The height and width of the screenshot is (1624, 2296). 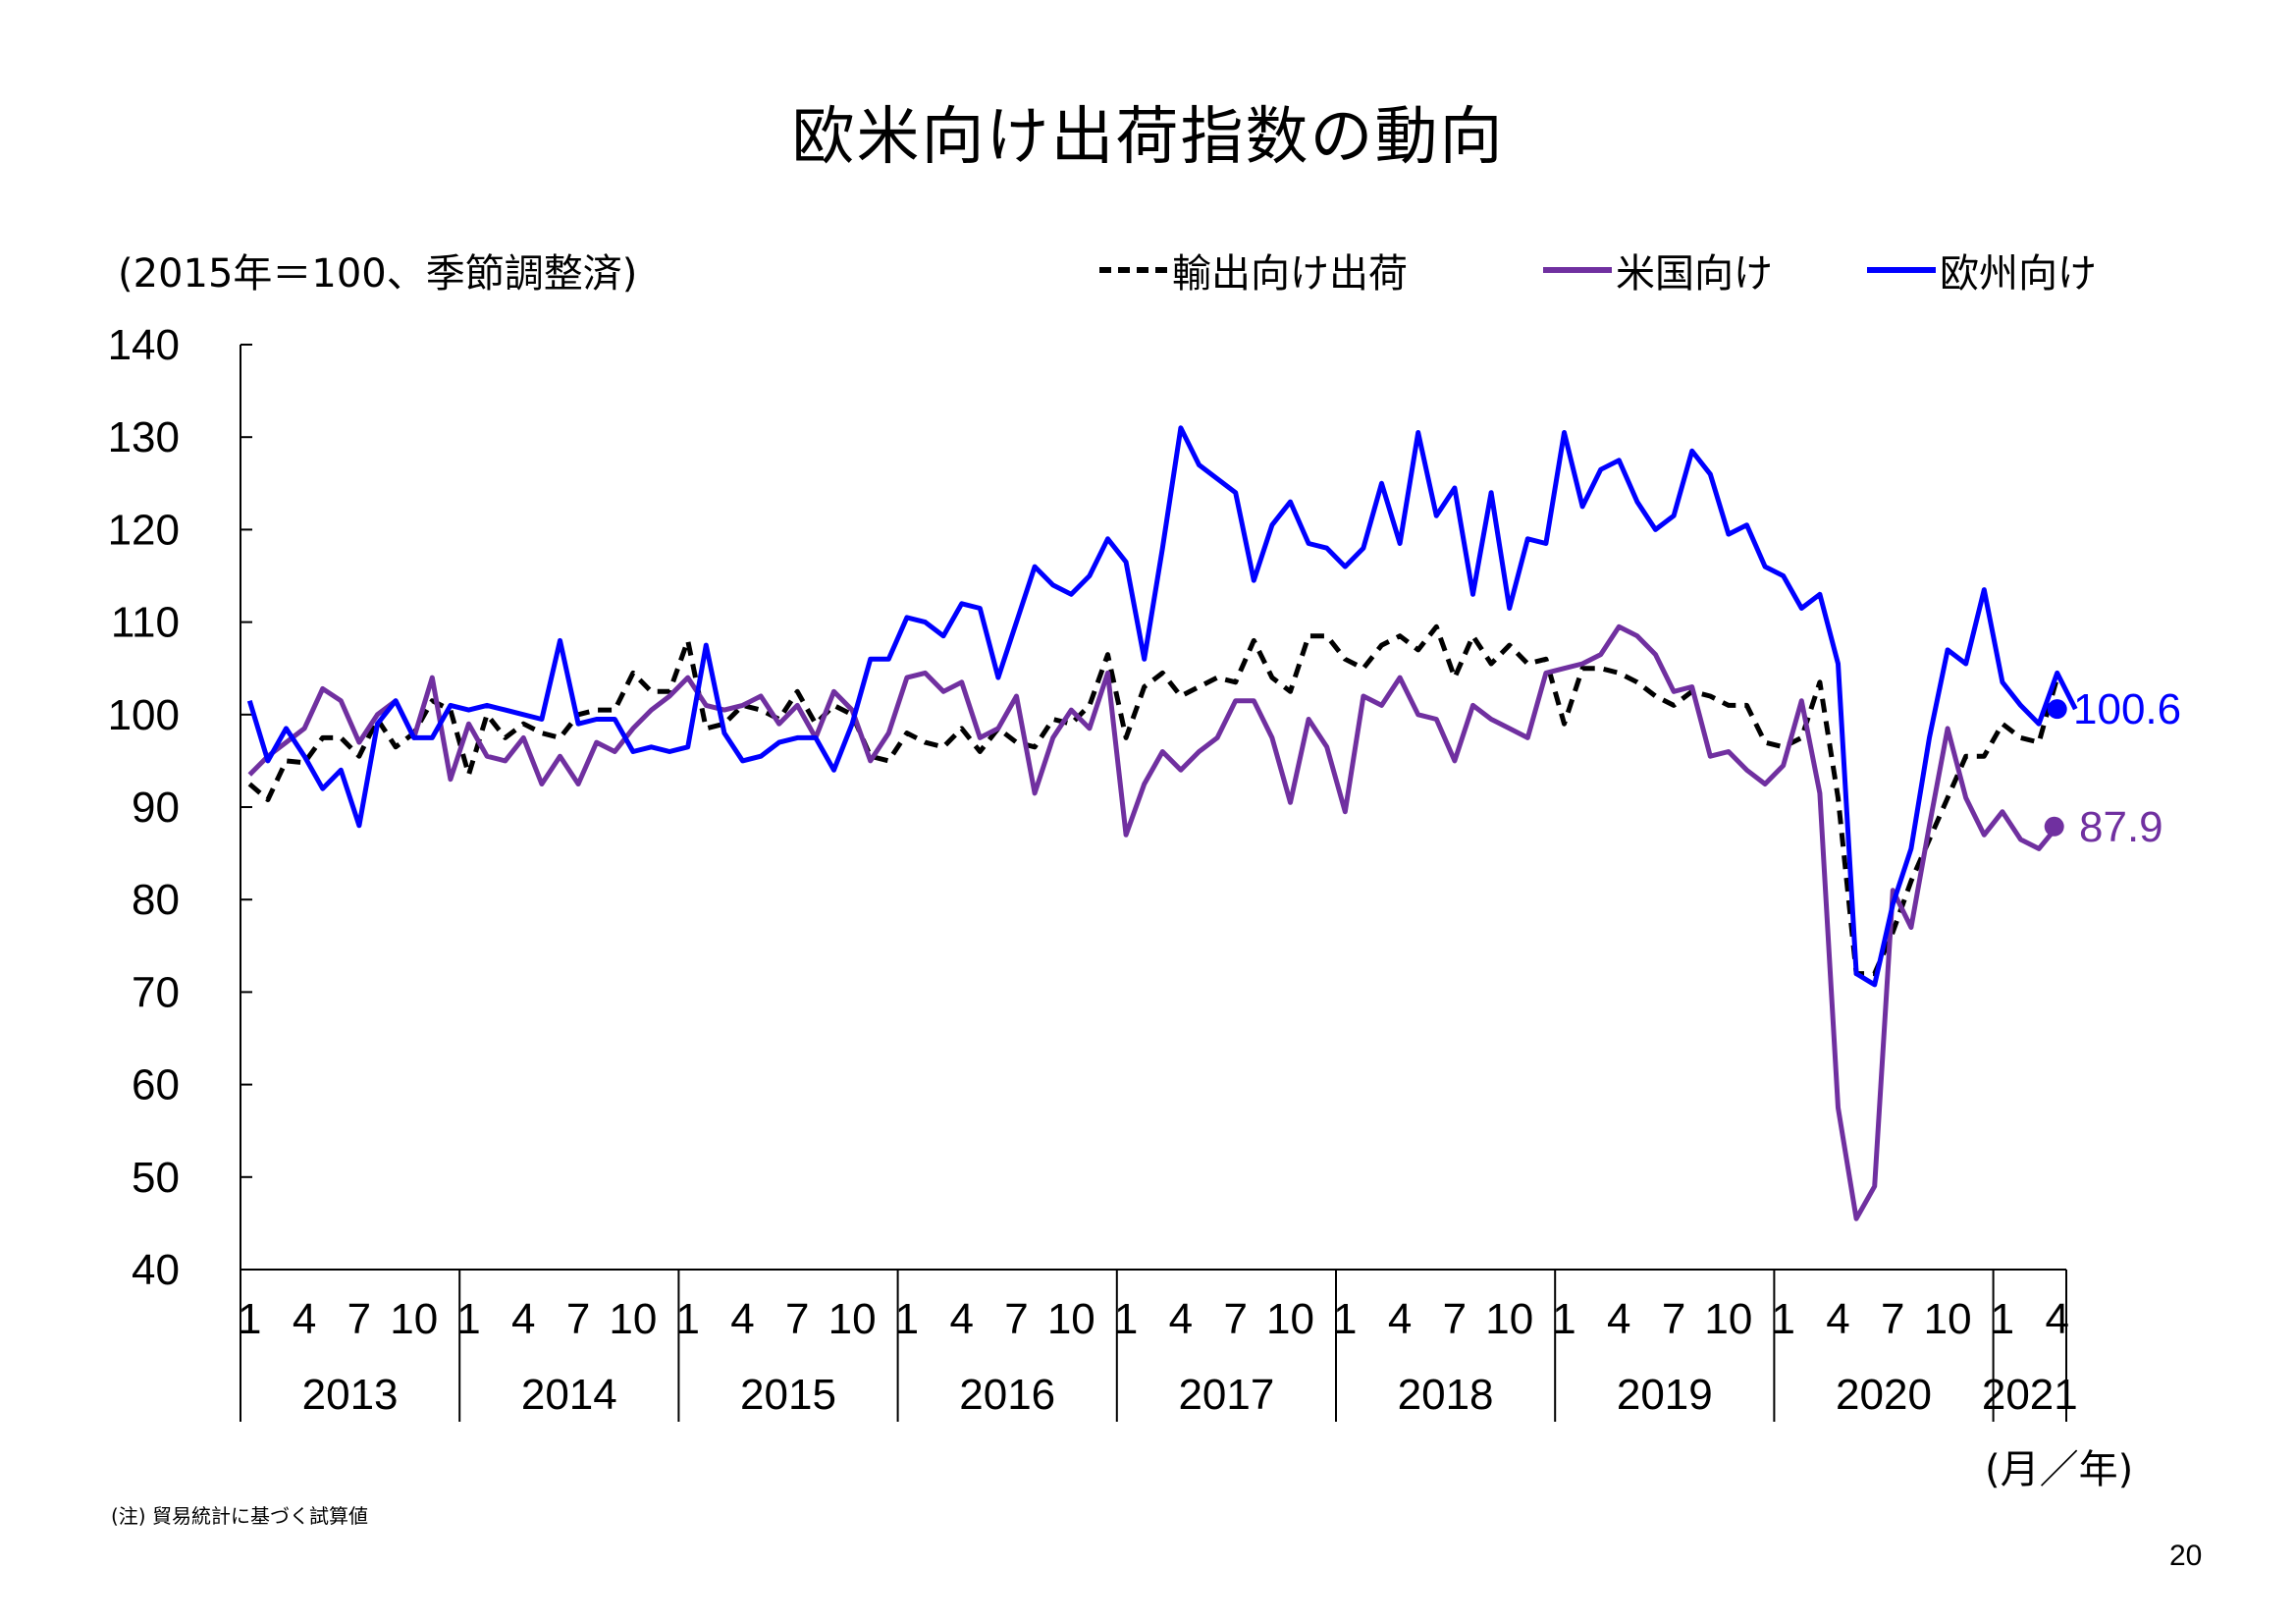 I want to click on end-marker-usa, so click(x=2054, y=826).